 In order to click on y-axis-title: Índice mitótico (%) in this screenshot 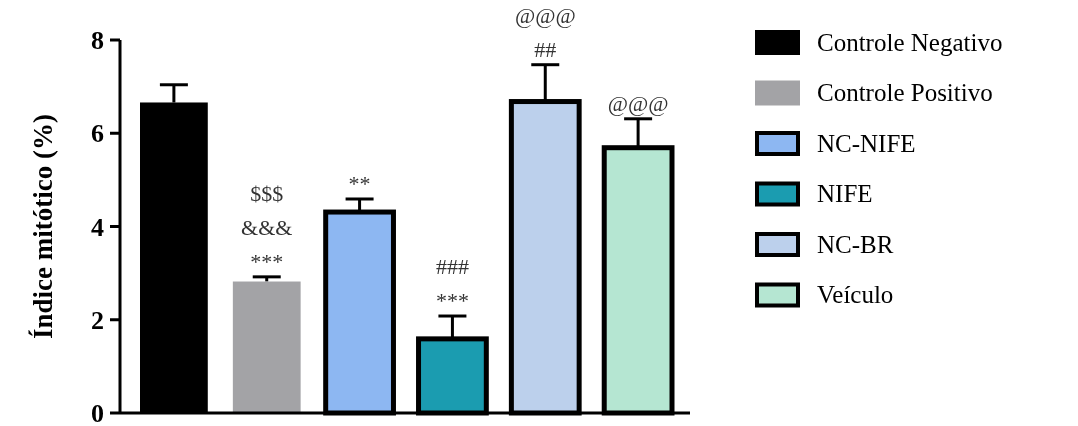, I will do `click(43, 226)`.